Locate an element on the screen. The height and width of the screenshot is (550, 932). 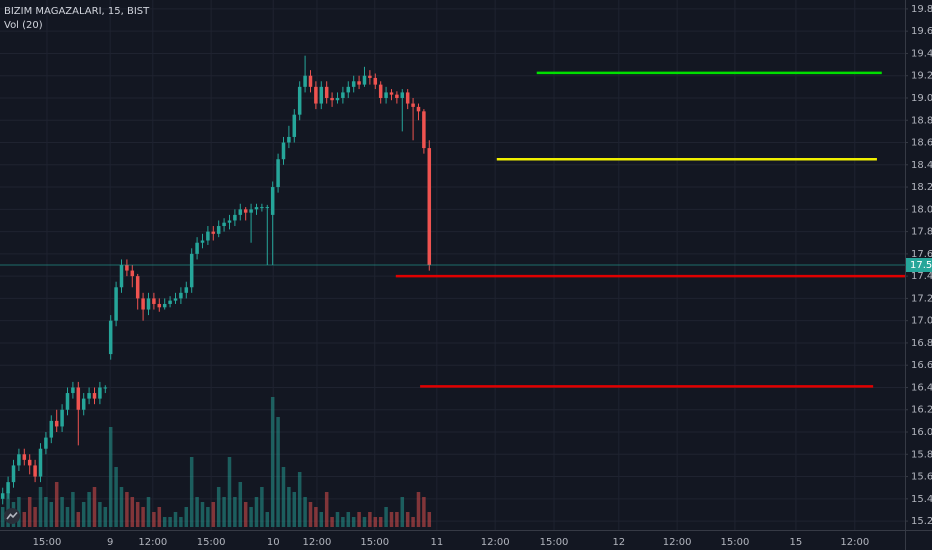
y-tick-label: 18.00 is located at coordinates (921, 209).